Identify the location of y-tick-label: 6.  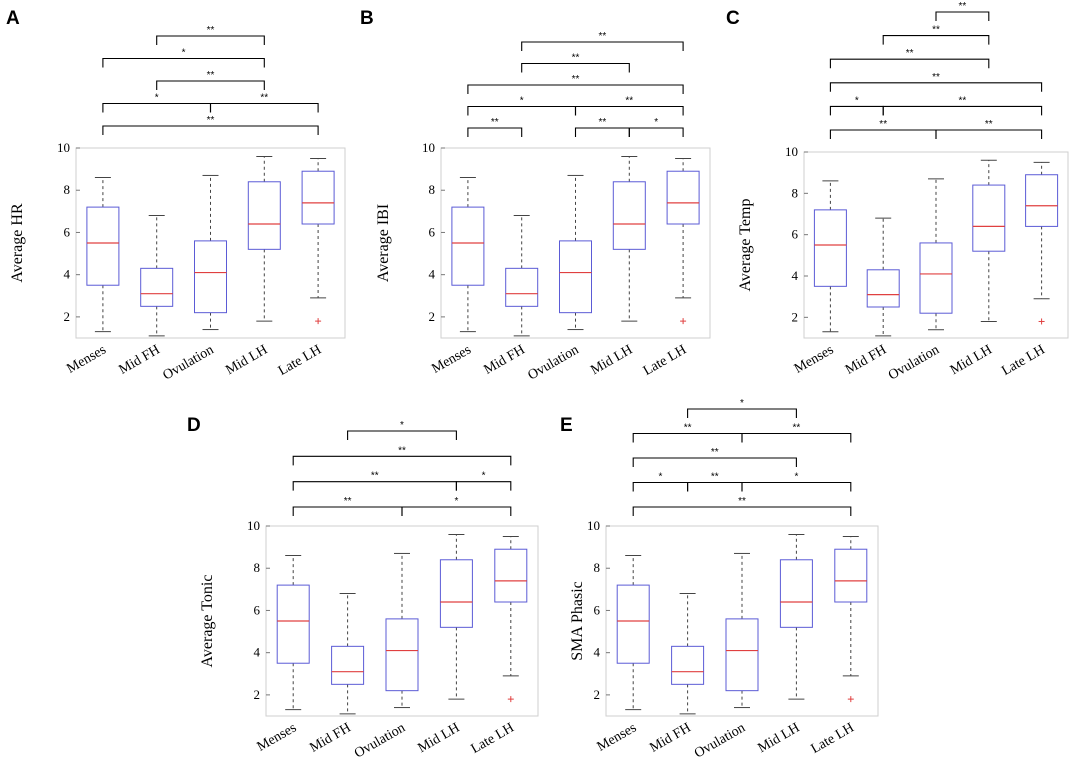
(257, 609).